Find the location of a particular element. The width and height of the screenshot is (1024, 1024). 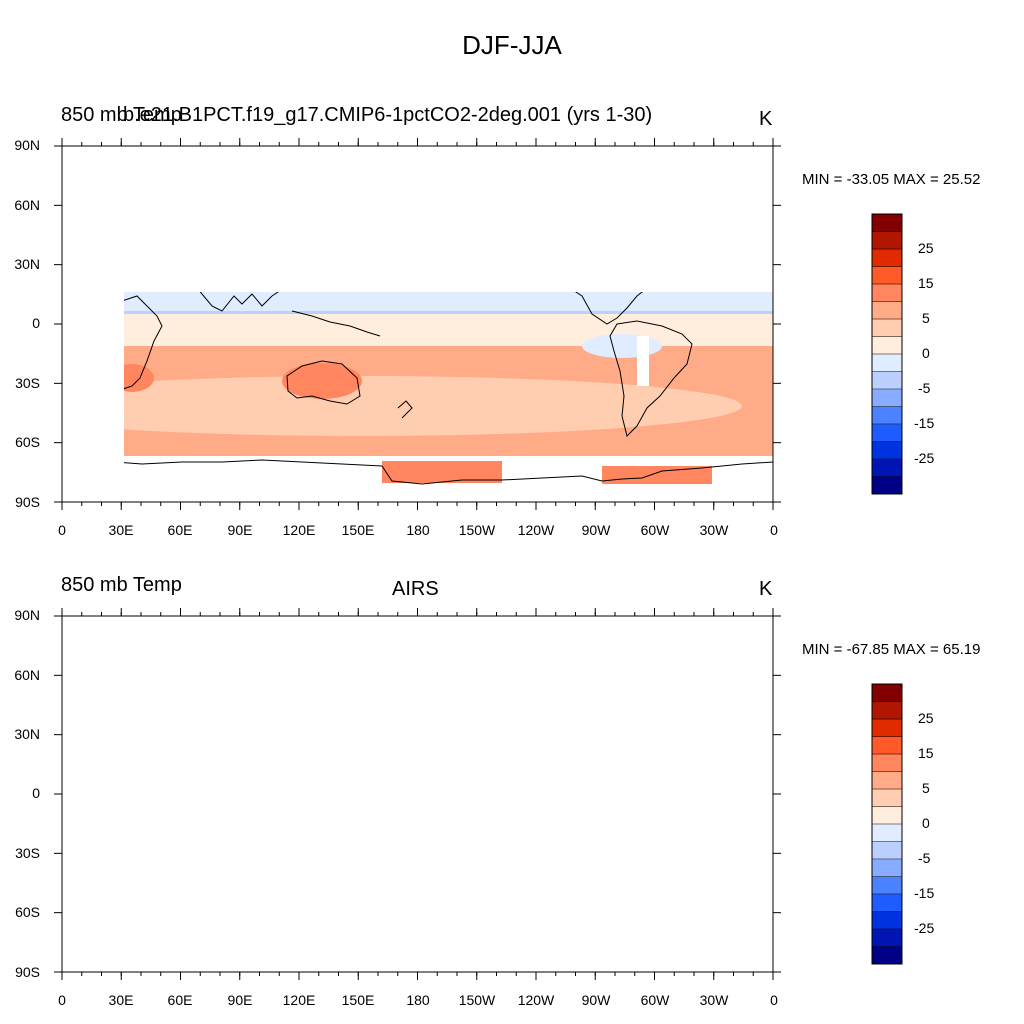

min-max-label: MIN = -33.05 MAX = 25.52 is located at coordinates (891, 179).